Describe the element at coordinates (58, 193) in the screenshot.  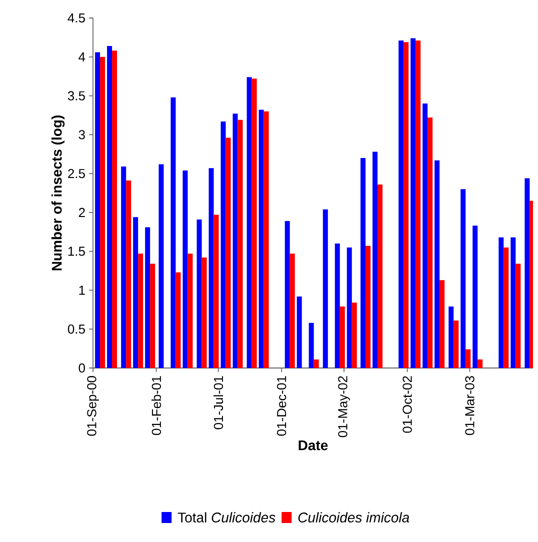
I see `y-axis-title: Number of insects (log)` at that location.